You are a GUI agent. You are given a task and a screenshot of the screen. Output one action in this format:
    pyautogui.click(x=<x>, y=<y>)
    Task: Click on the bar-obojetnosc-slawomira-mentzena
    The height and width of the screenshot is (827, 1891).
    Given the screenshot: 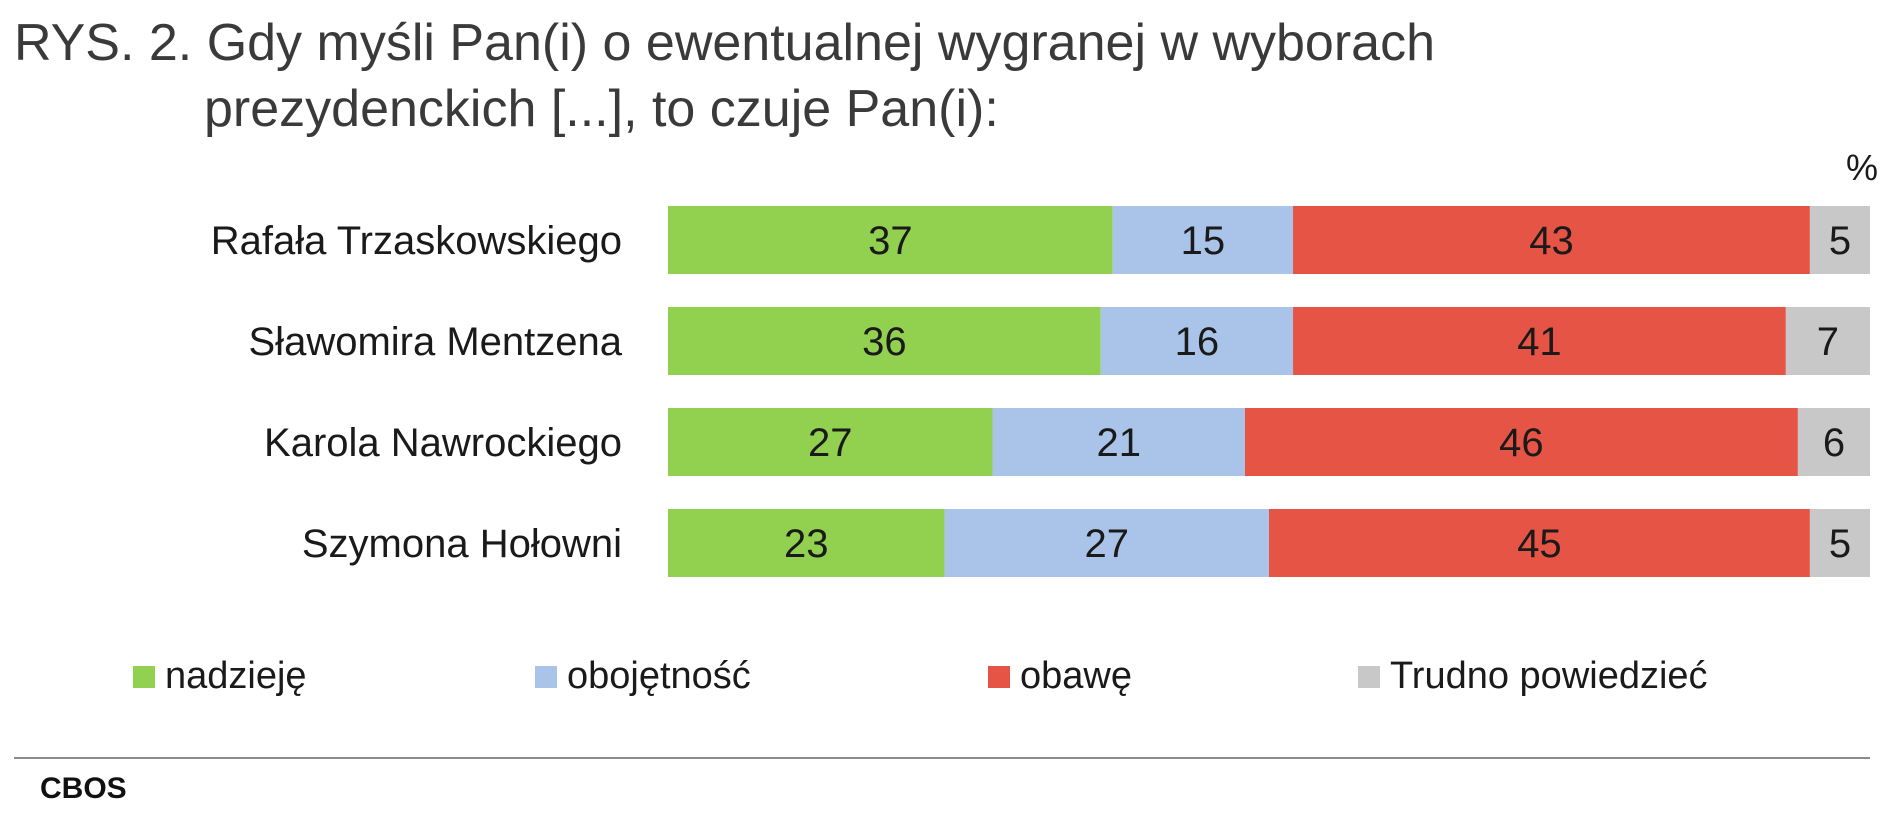 What is the action you would take?
    pyautogui.click(x=1197, y=341)
    